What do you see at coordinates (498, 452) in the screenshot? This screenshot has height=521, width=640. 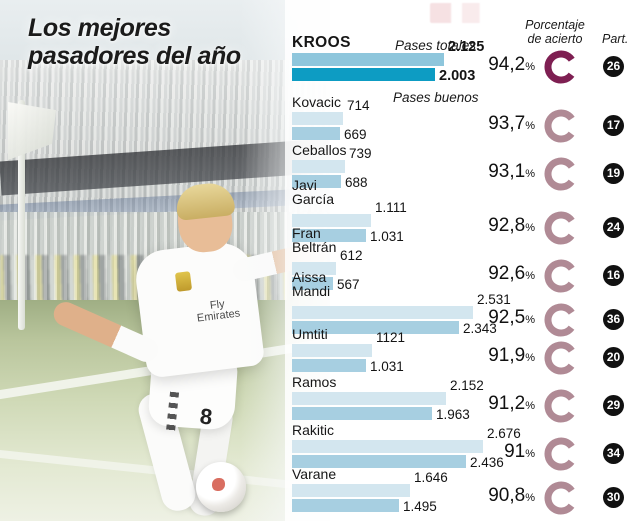 I see `percentage-value: 91%` at bounding box center [498, 452].